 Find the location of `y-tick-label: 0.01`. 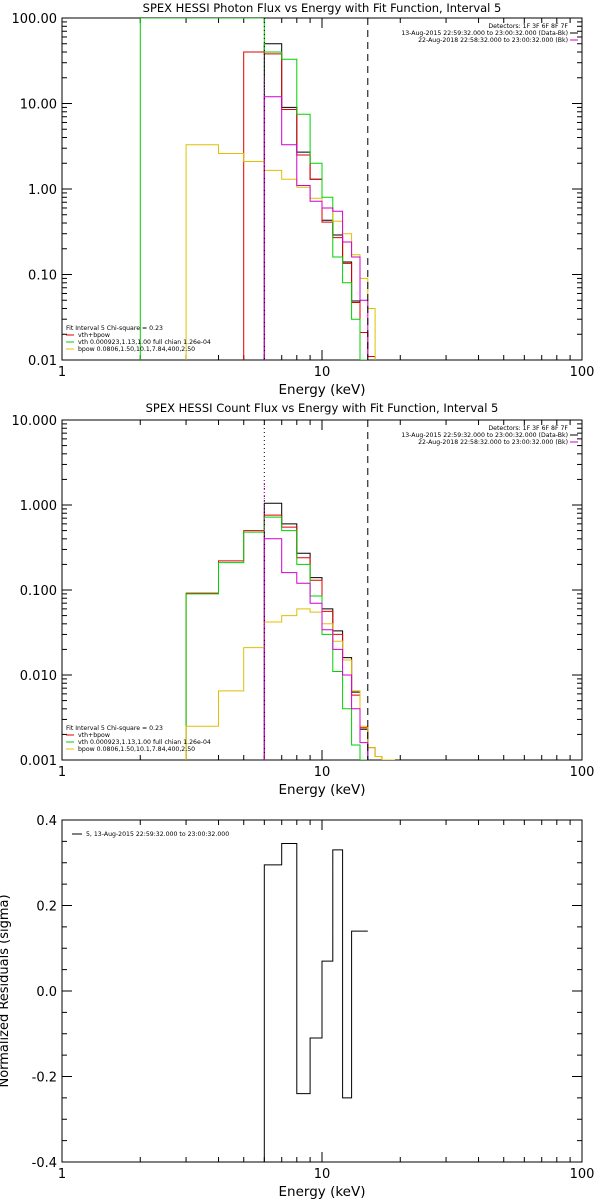

y-tick-label: 0.01 is located at coordinates (42, 361).